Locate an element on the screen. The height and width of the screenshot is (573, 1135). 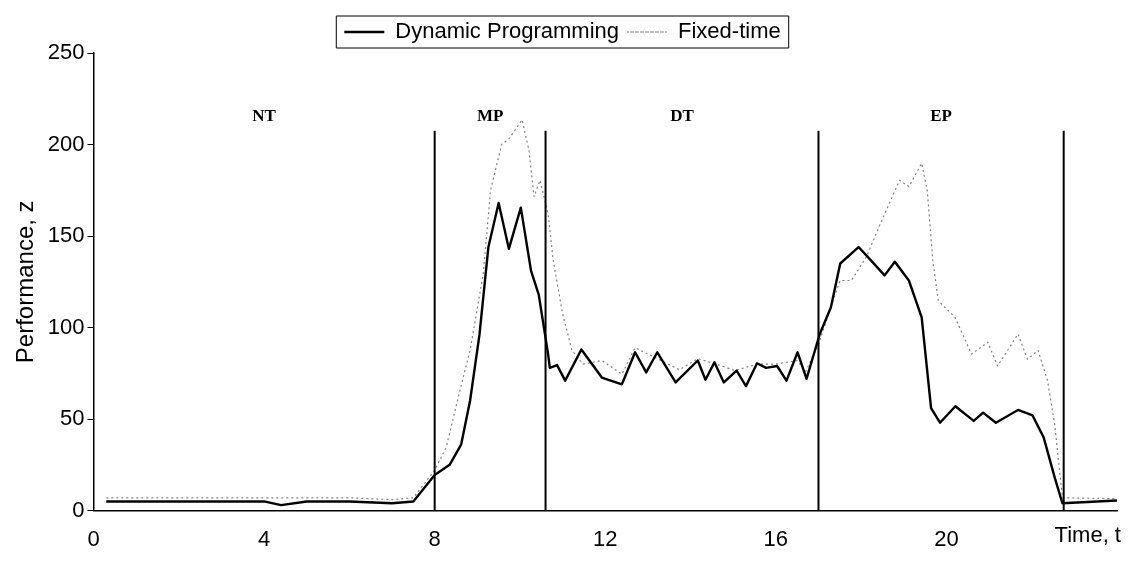
y-tick-label: 0 is located at coordinates (78, 509).